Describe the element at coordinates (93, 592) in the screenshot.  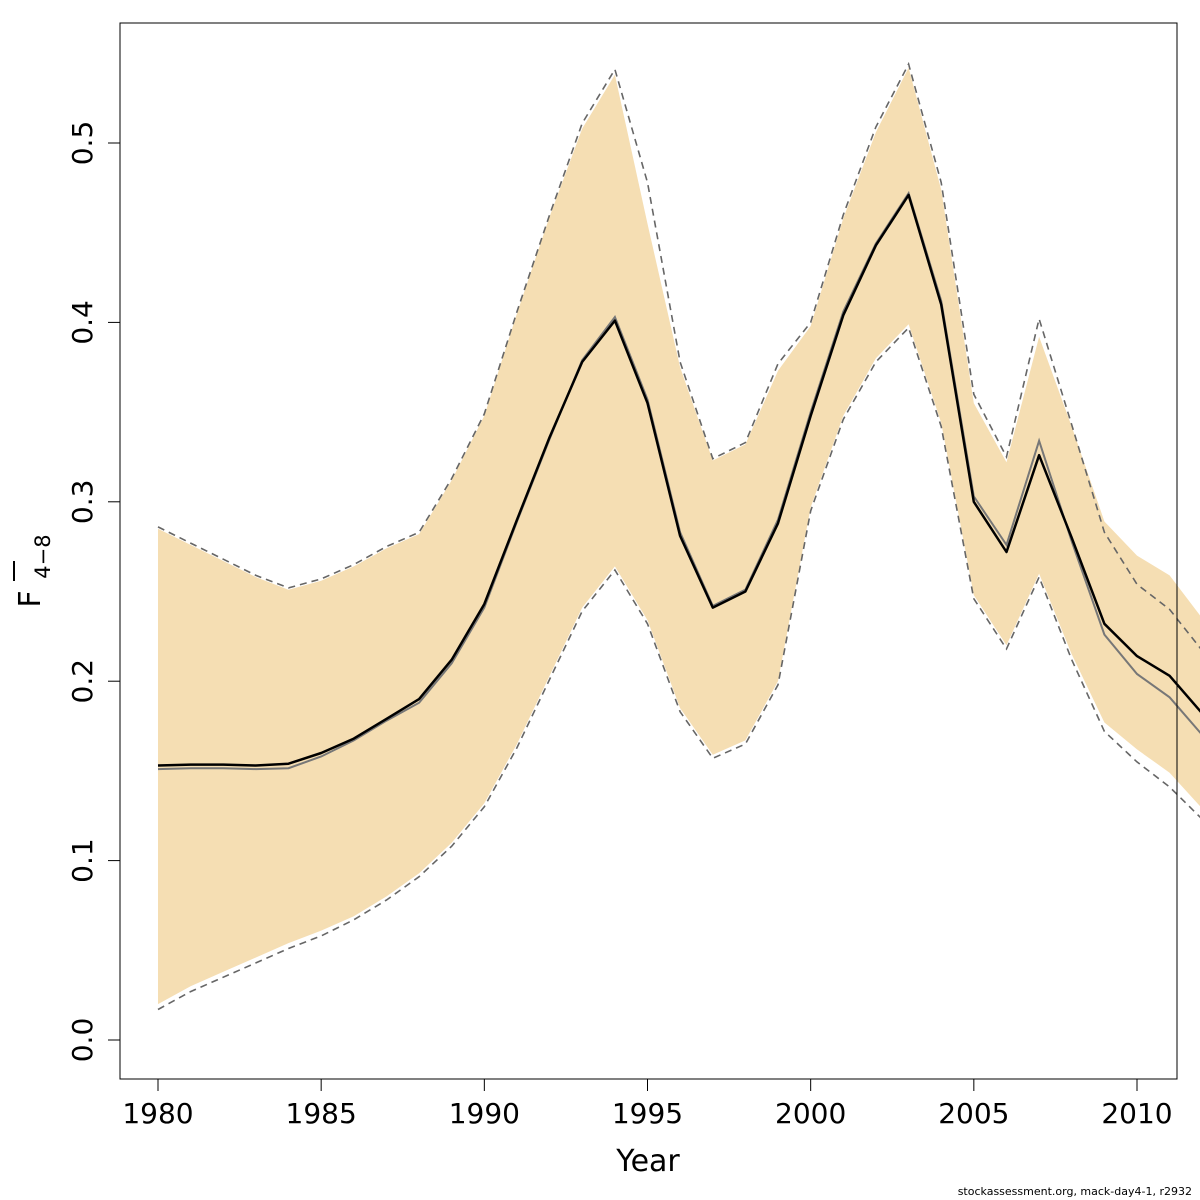
I see `y-axis: 0.0 0.1 0.2 0.3 0.4 0.5` at that location.